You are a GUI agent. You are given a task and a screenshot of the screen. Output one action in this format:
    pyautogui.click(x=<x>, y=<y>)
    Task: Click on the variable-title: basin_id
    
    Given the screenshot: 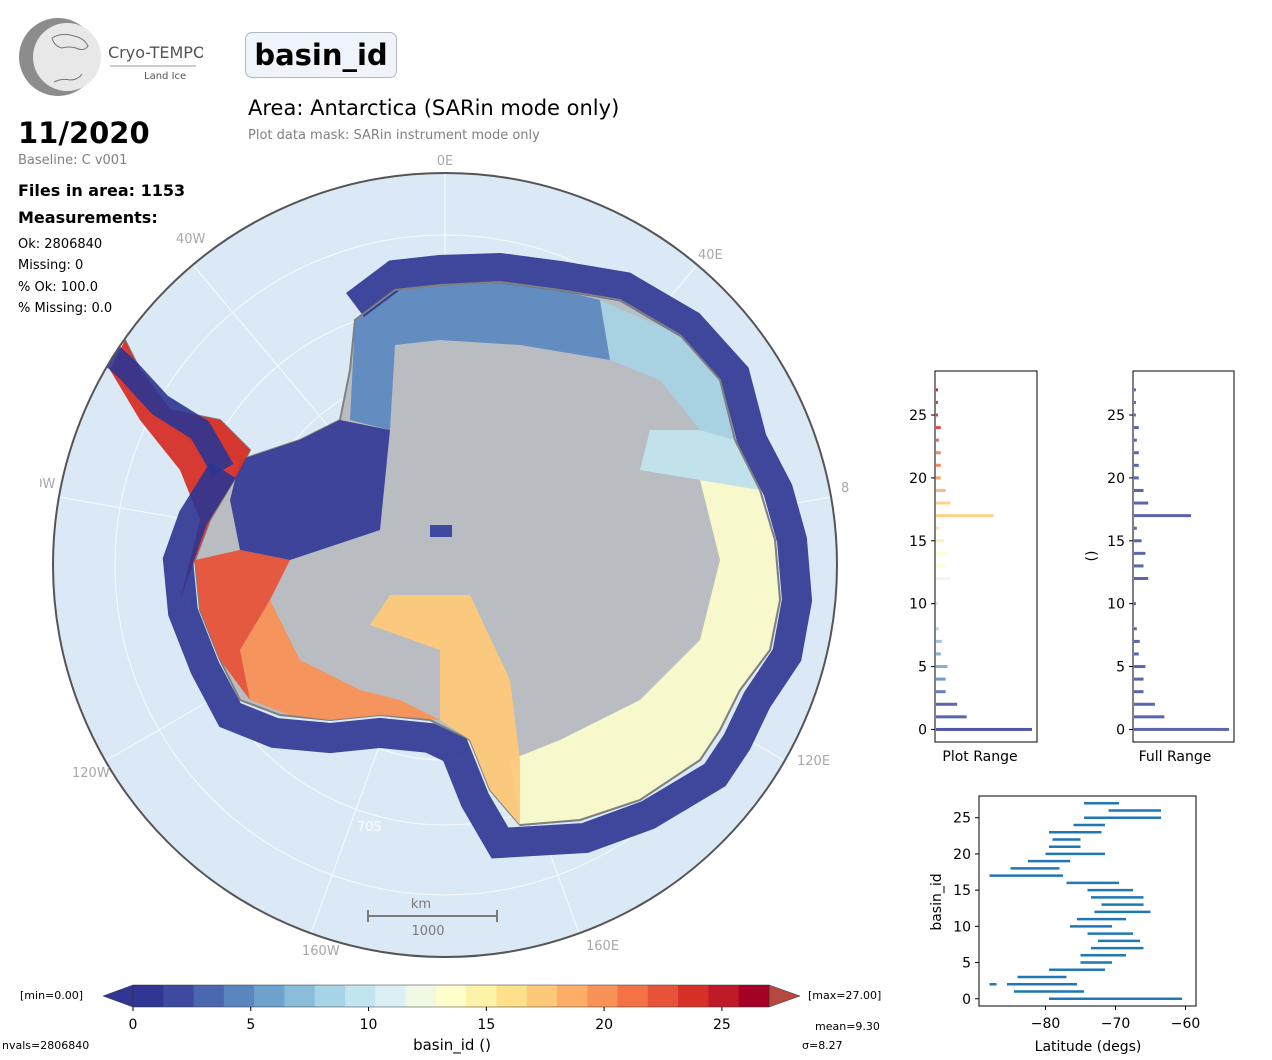 What is the action you would take?
    pyautogui.click(x=321, y=55)
    